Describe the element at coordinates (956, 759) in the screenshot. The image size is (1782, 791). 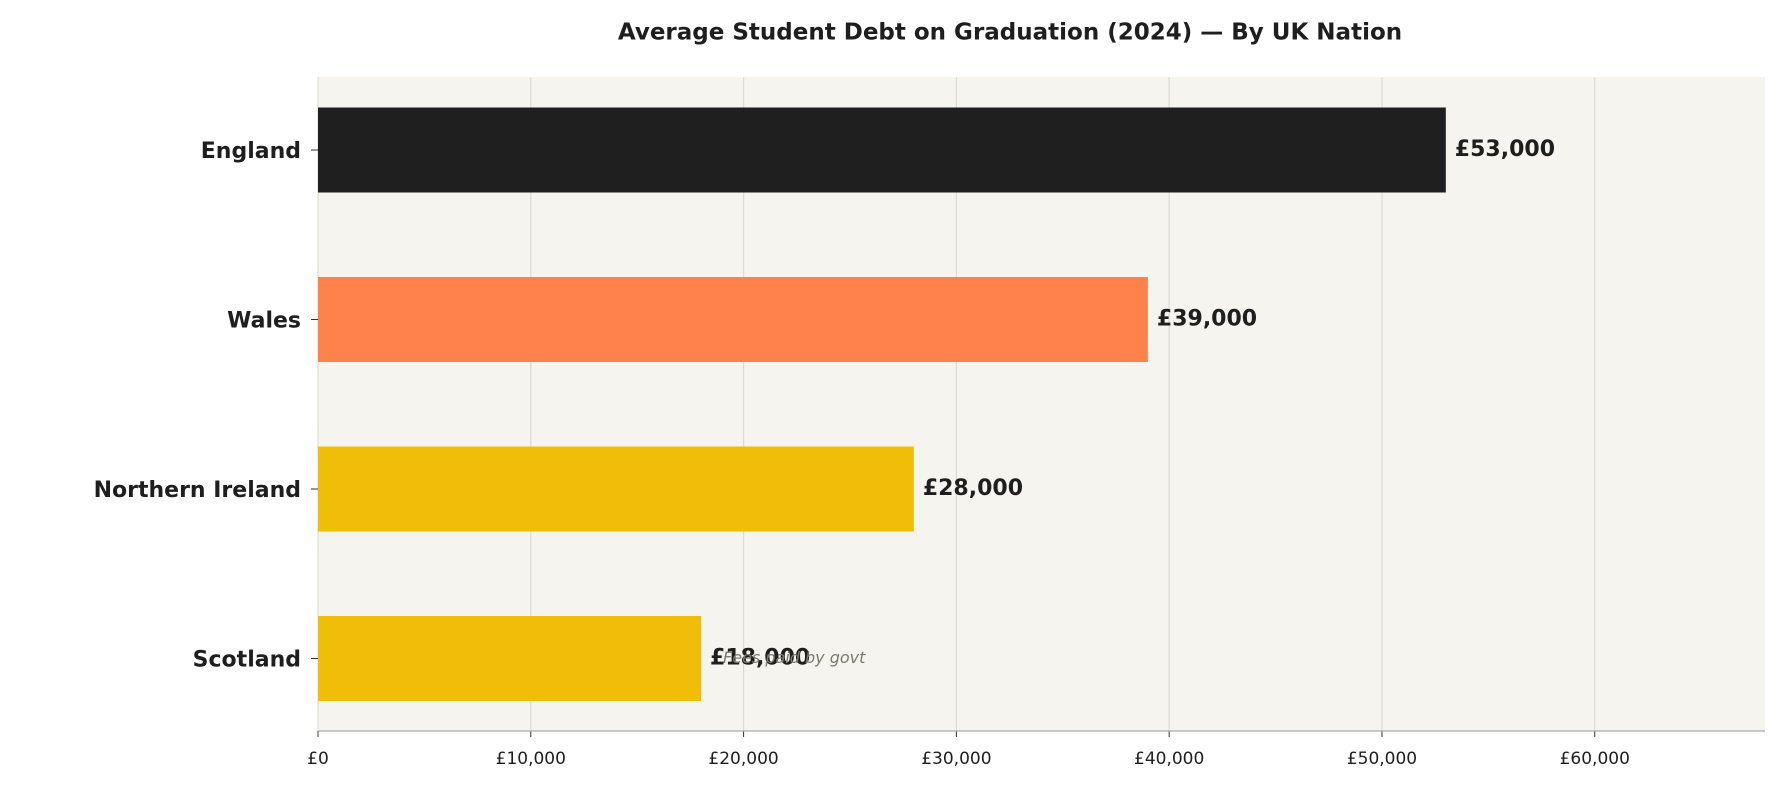
I see `x-tick-label: £30,000` at that location.